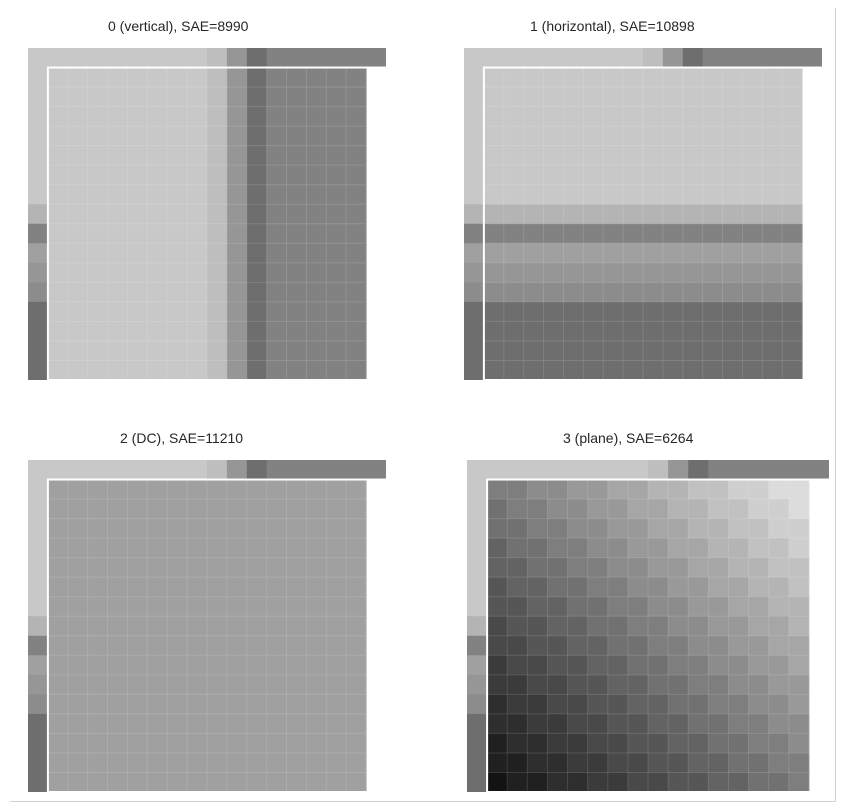  I want to click on panel-title: 1 (horizontal), SAE=10898, so click(612, 26).